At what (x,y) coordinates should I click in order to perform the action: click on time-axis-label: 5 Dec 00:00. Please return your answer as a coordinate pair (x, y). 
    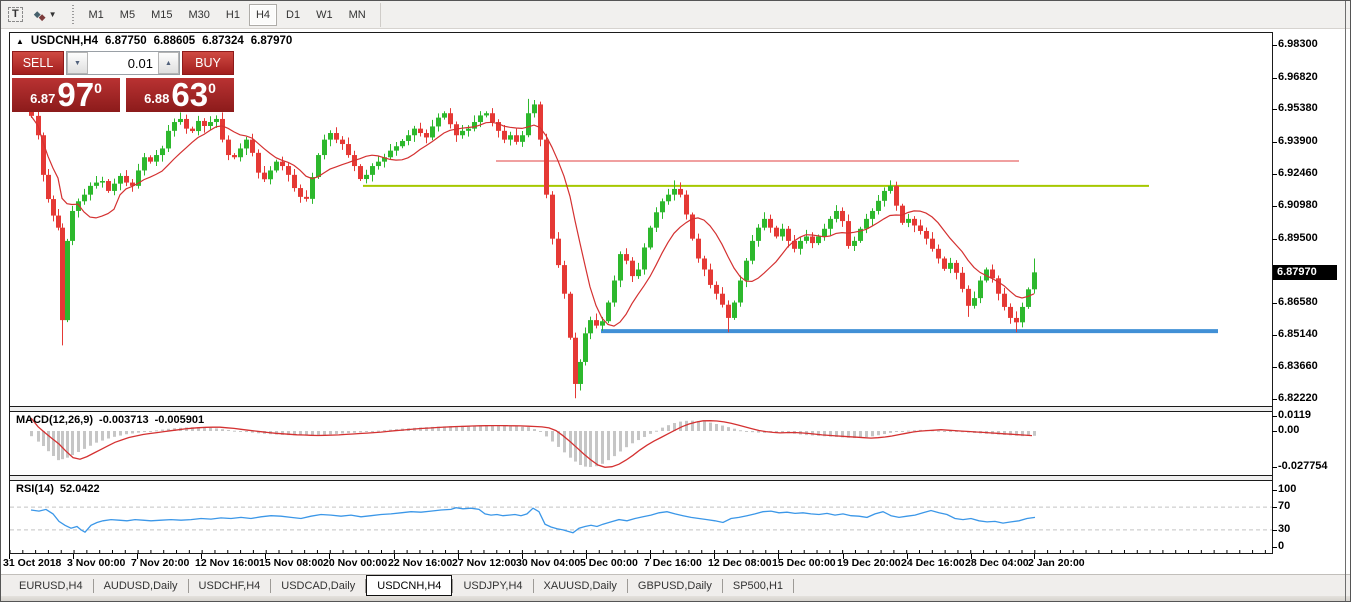
    Looking at the image, I should click on (609, 563).